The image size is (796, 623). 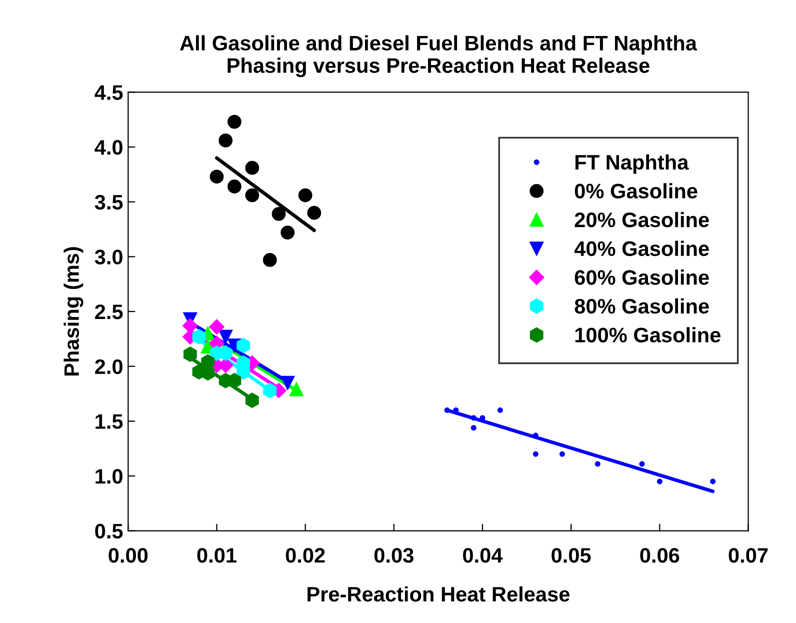 What do you see at coordinates (483, 555) in the screenshot?
I see `x-tick-label: 0.04` at bounding box center [483, 555].